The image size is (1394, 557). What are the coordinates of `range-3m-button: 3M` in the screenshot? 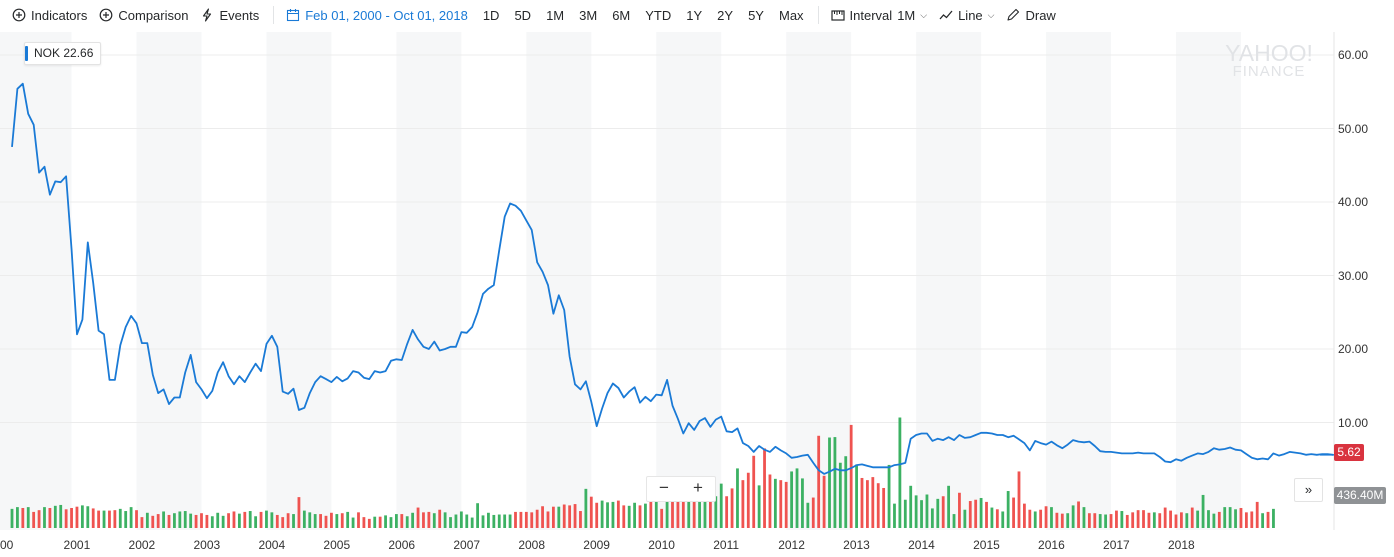 It's located at (588, 15).